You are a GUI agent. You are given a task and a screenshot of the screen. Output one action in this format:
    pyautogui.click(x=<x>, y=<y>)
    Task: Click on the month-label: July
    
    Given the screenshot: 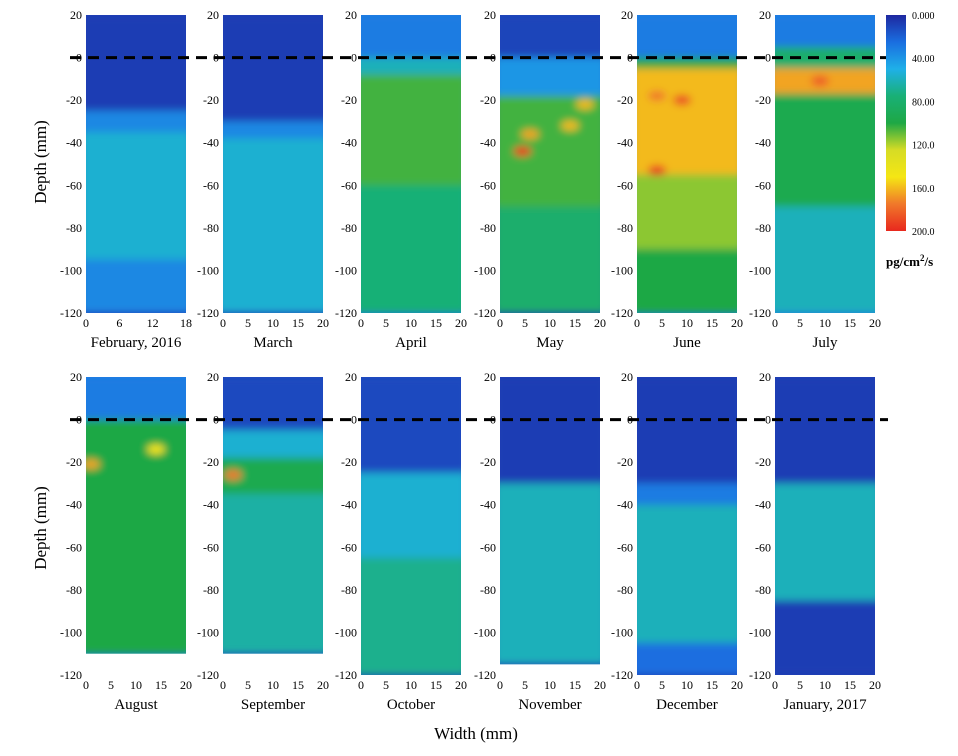 What is the action you would take?
    pyautogui.click(x=825, y=343)
    